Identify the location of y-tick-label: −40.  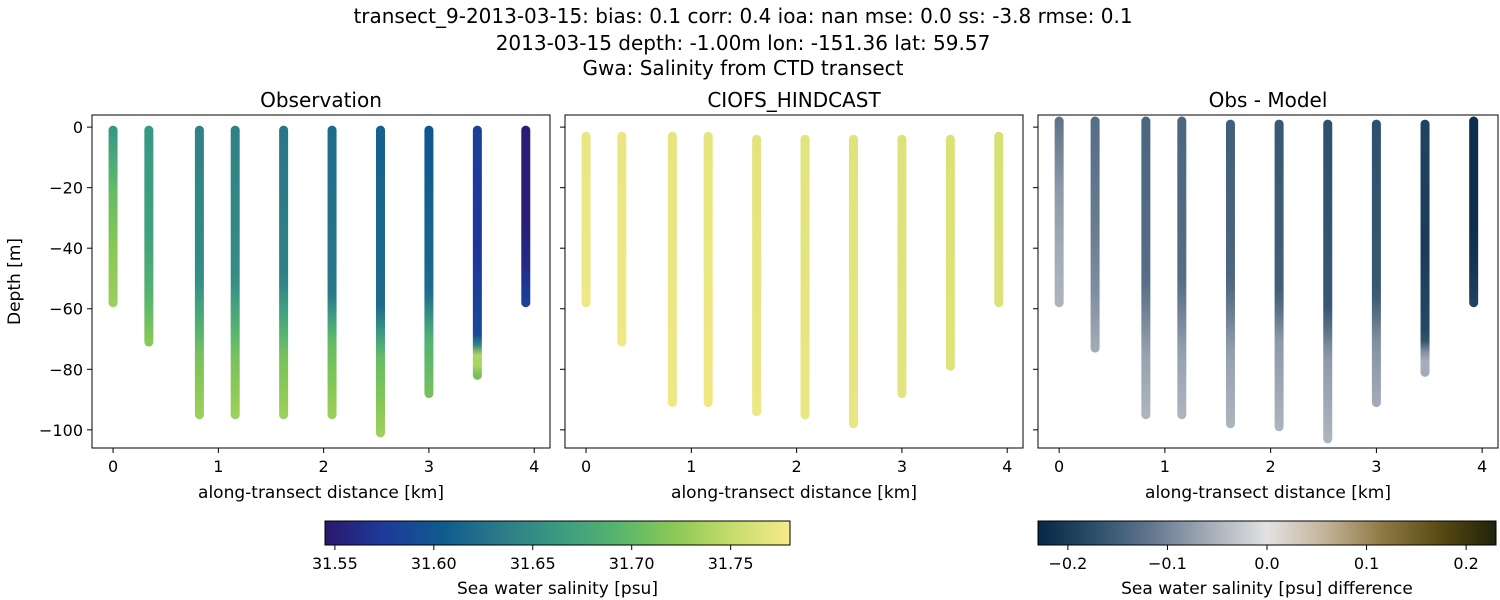
(66, 248).